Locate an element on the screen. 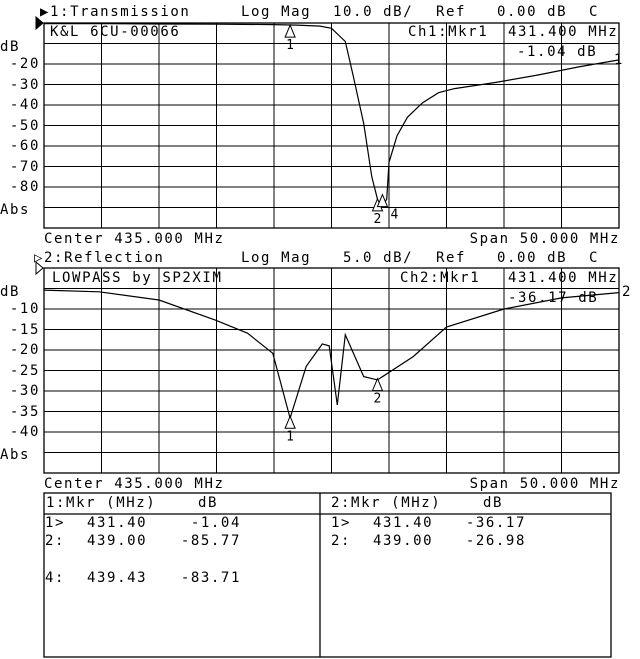  y-tick-label: -80 is located at coordinates (24, 187).